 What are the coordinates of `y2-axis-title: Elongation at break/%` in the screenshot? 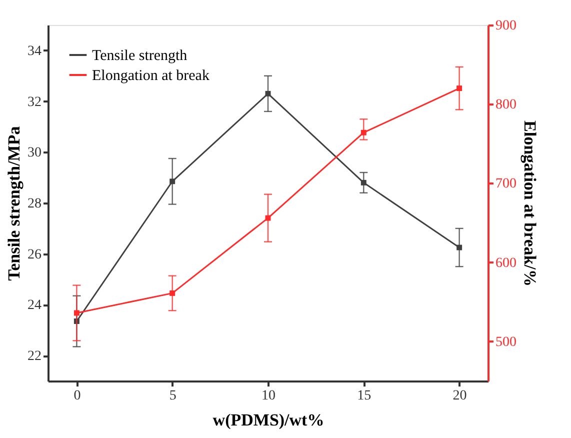 It's located at (530, 203).